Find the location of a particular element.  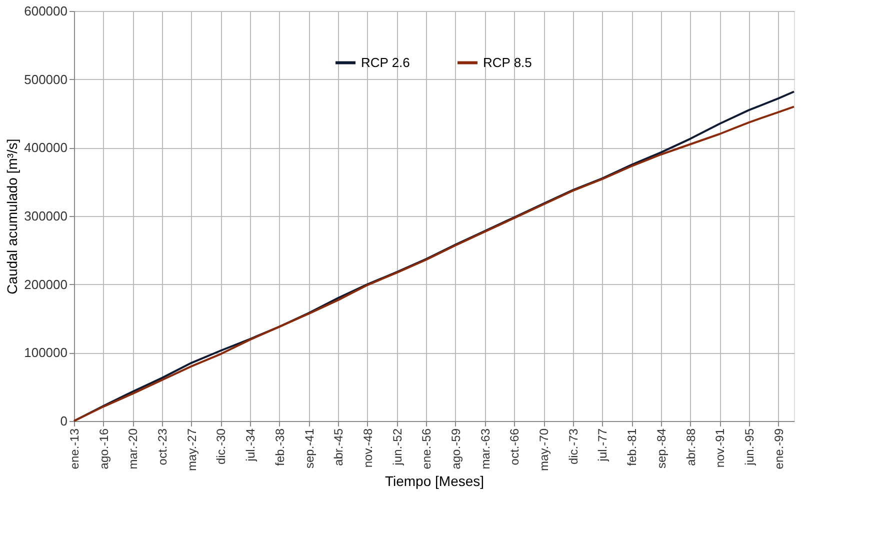

x-tick-label: oct.-66 is located at coordinates (515, 447).